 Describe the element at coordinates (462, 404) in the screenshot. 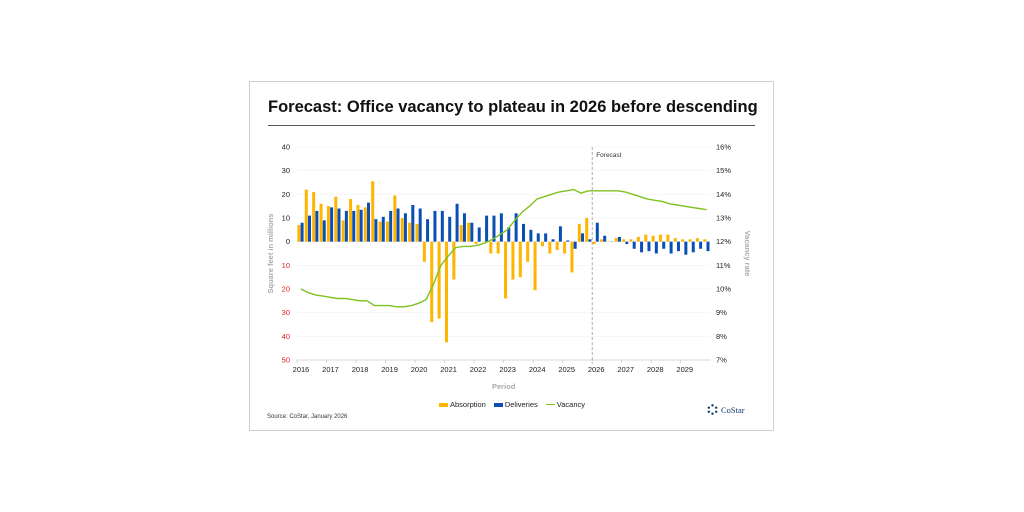

I see `legend-absorption: Absorption` at that location.